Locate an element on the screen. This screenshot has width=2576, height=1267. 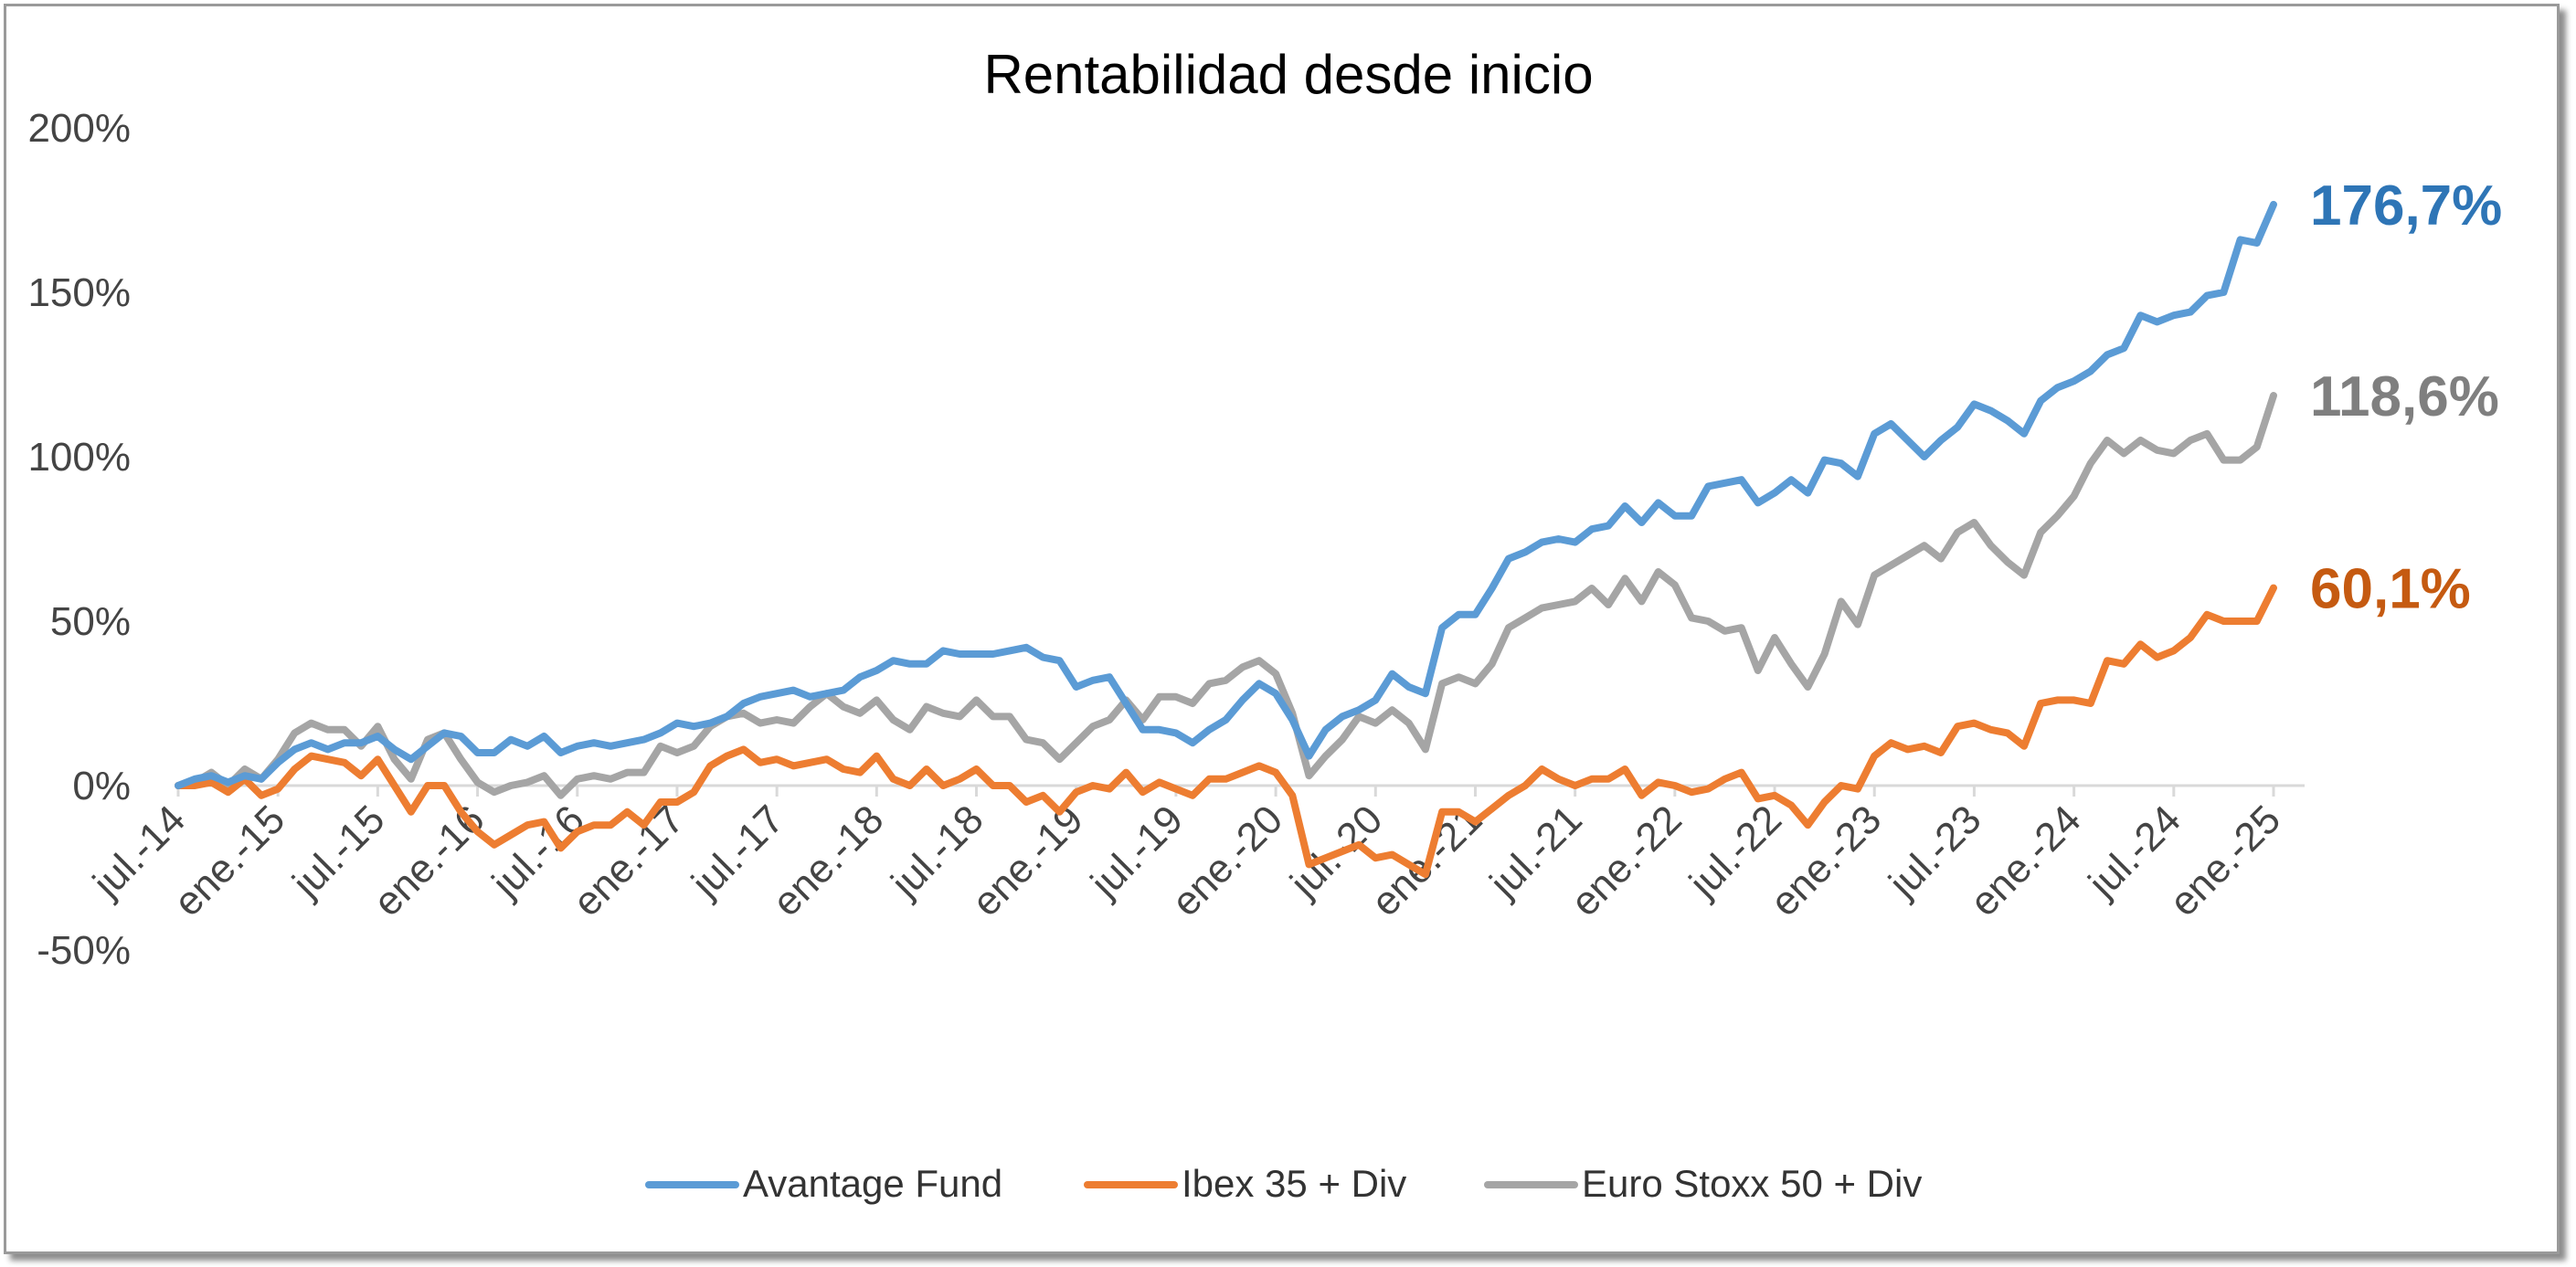
y-tick-label: 100% is located at coordinates (79, 457).